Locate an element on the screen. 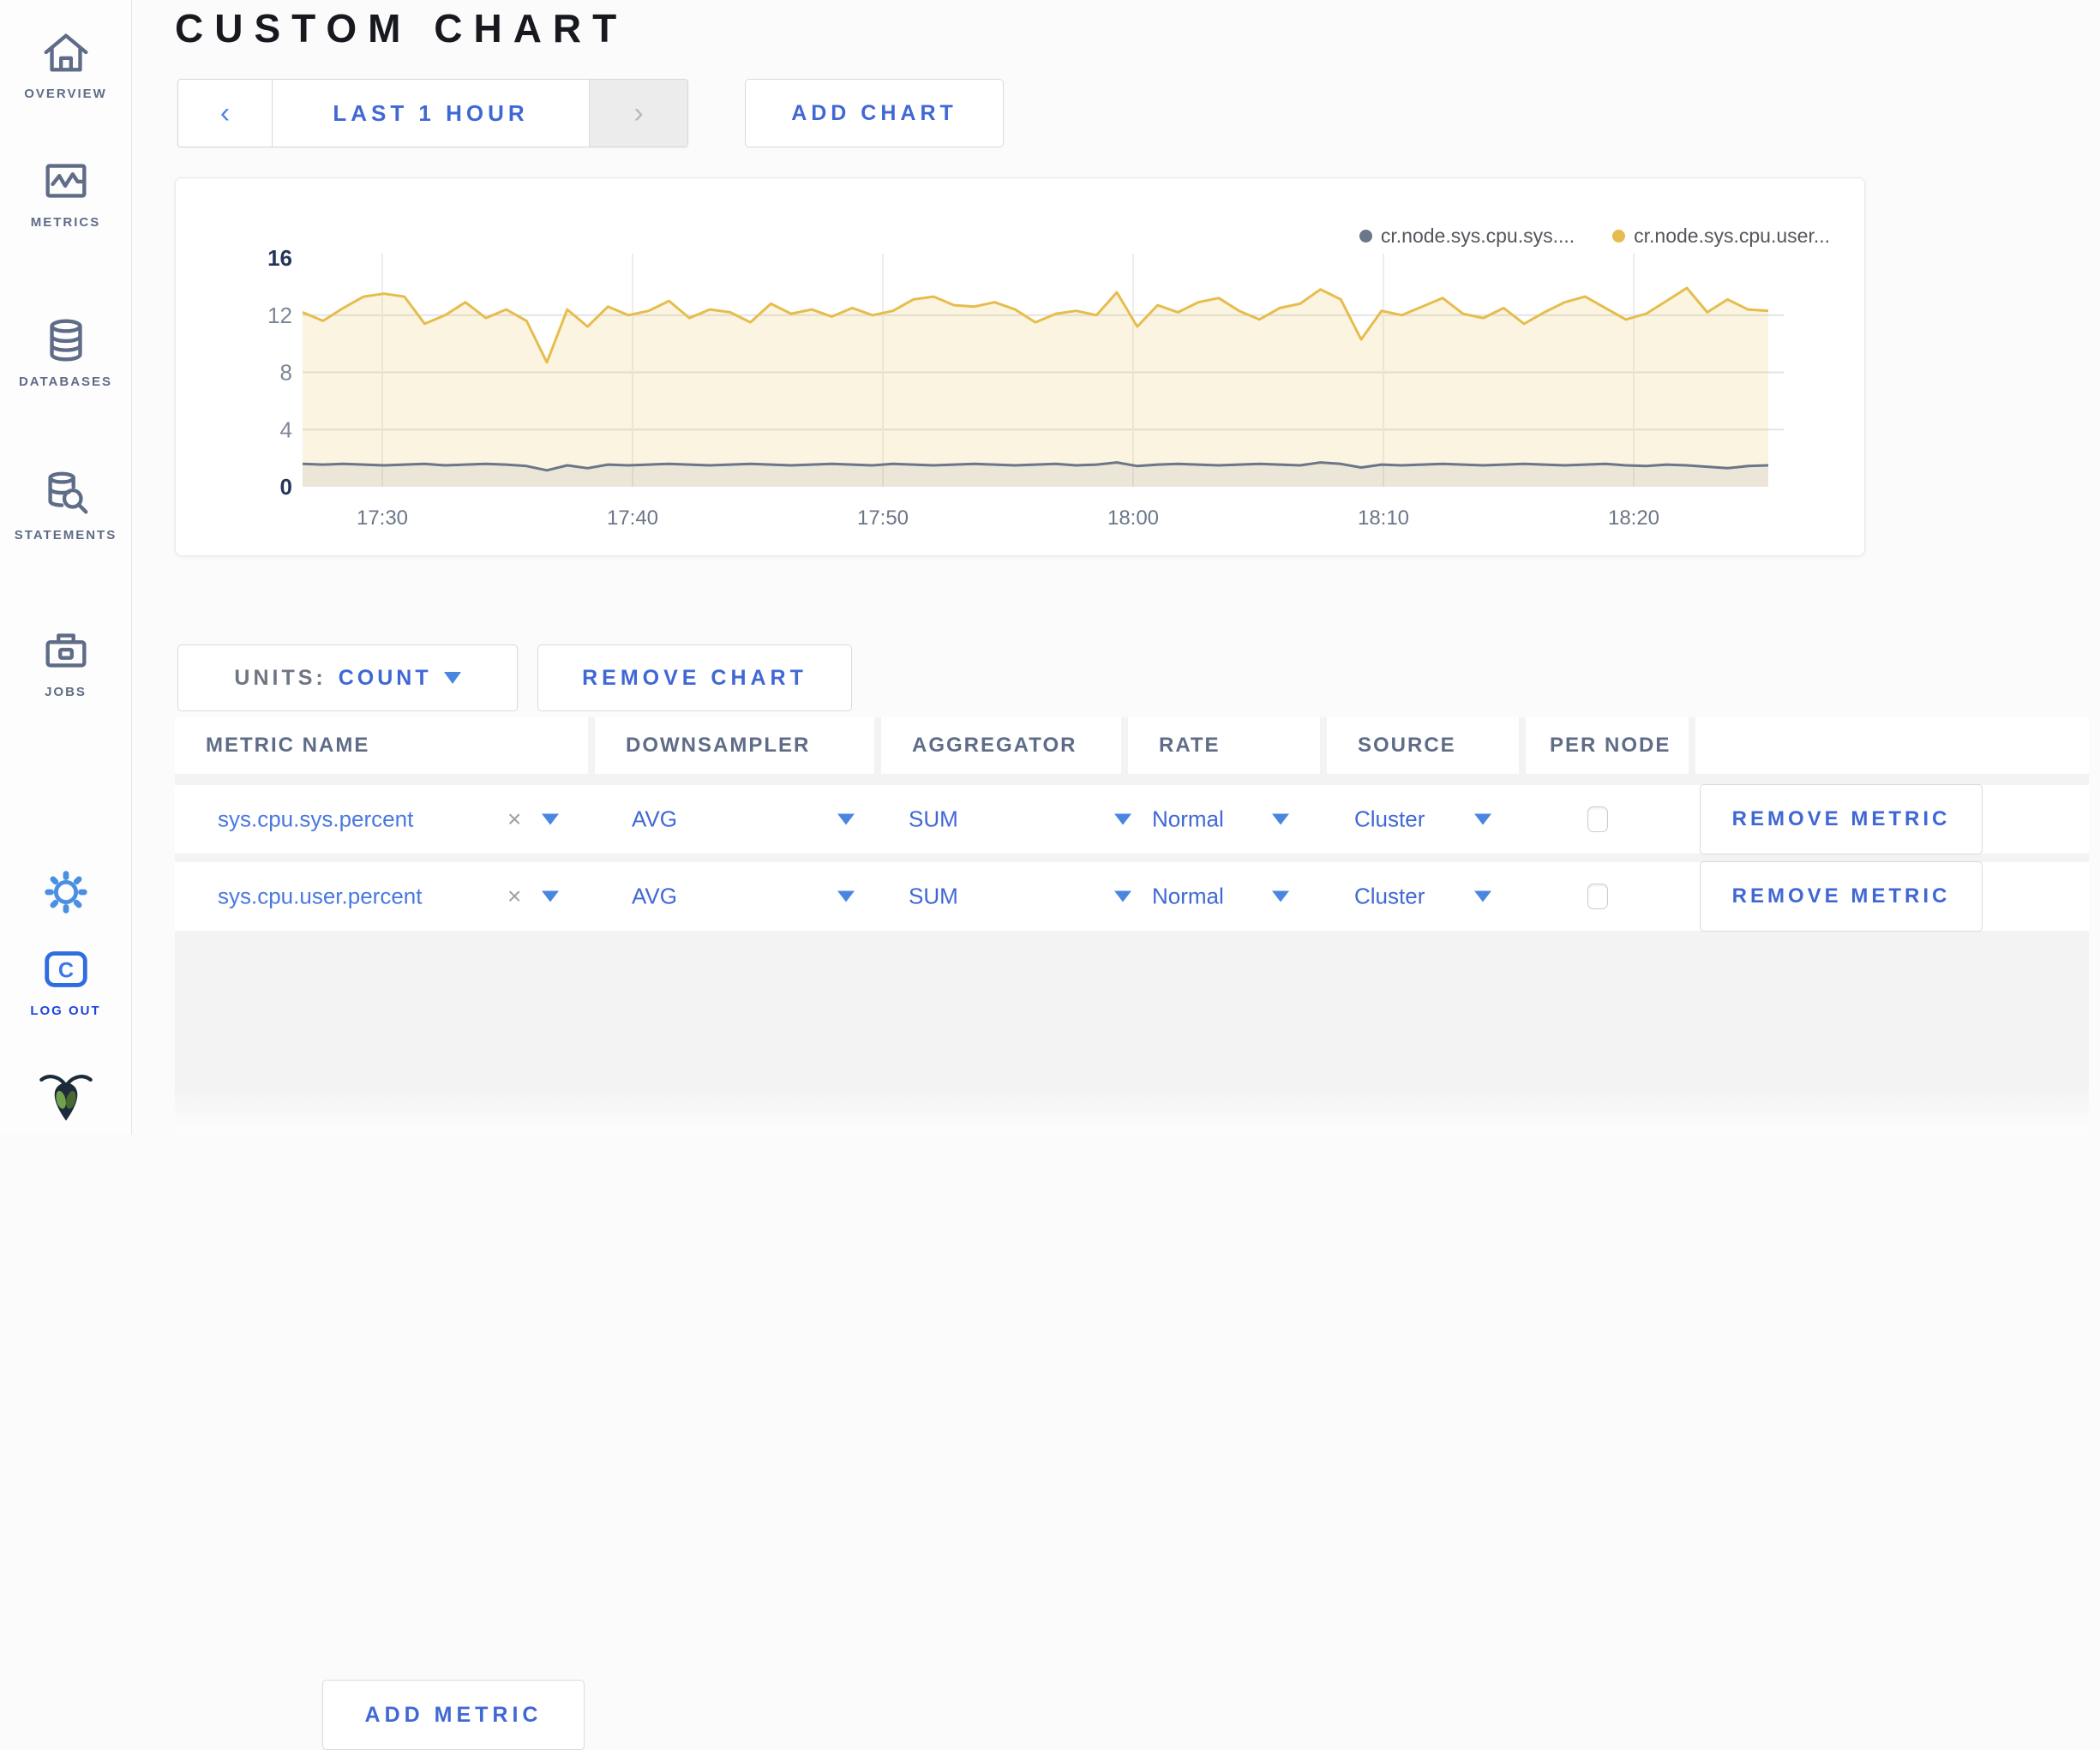  svg-text: 0 is located at coordinates (286, 487).